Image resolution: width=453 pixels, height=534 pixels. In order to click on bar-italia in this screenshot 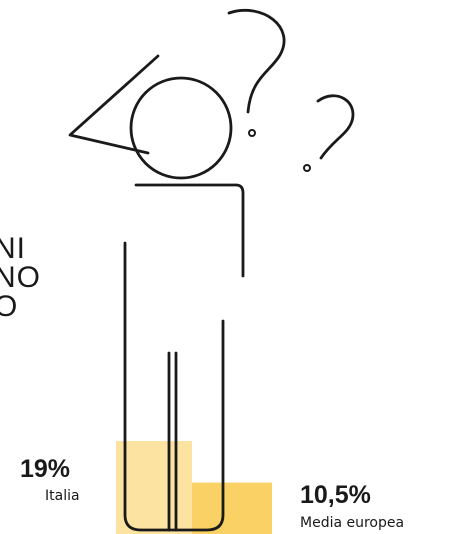, I will do `click(154, 487)`.